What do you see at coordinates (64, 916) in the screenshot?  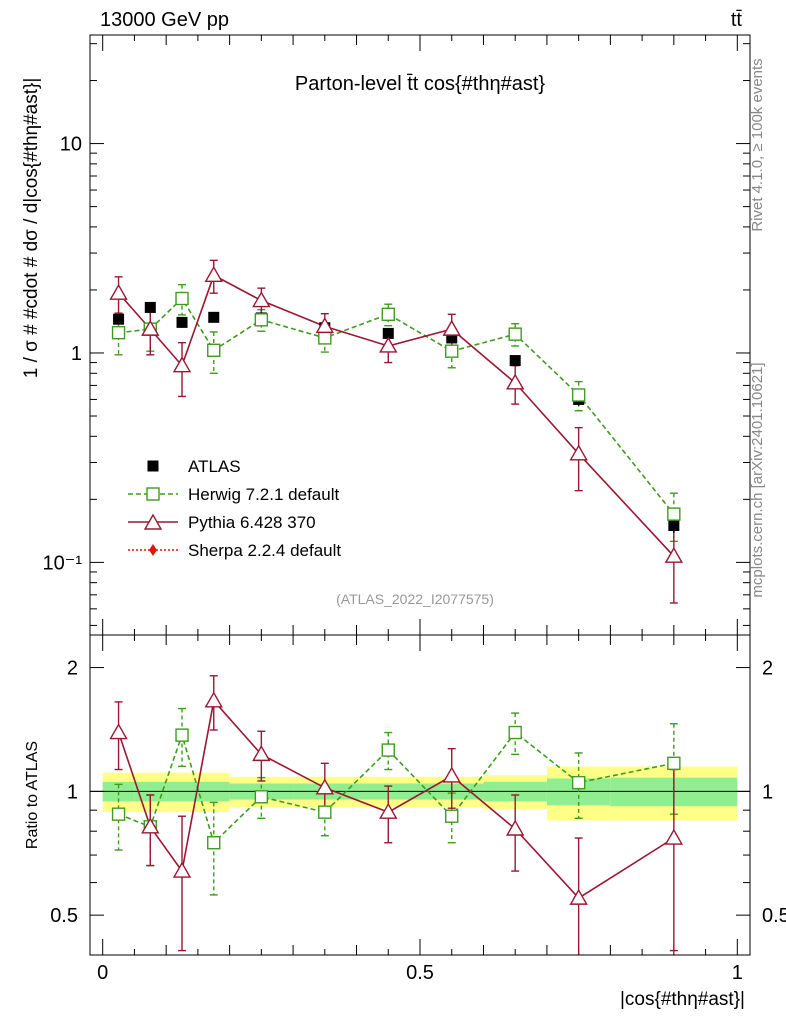 I see `ratio-ytick-label: 0.5` at bounding box center [64, 916].